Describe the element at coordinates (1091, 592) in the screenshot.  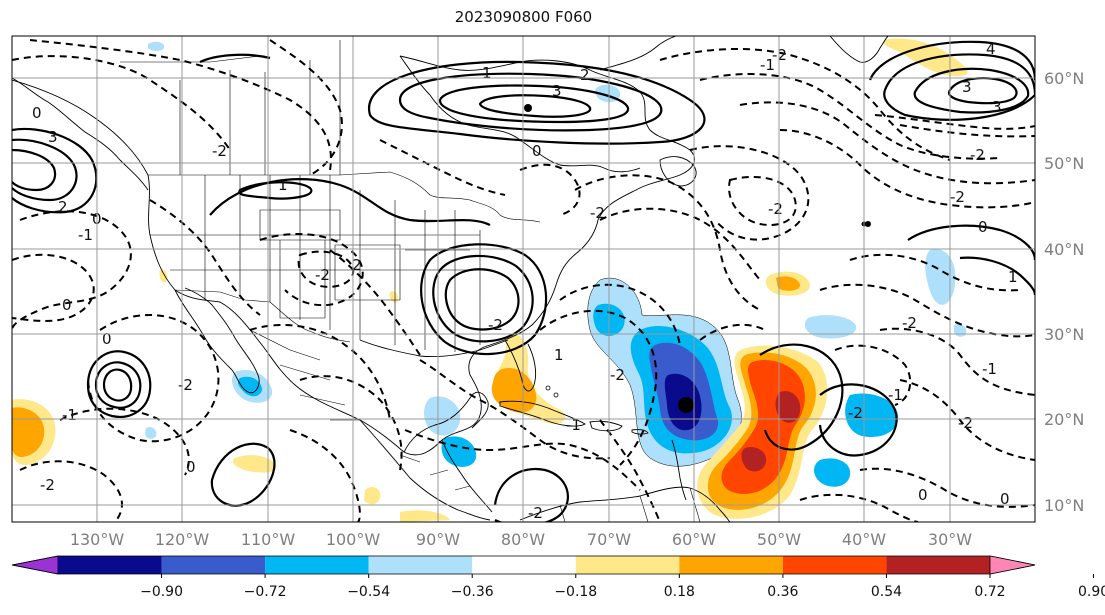
I see `colorbar-tick-label: 0.90` at that location.